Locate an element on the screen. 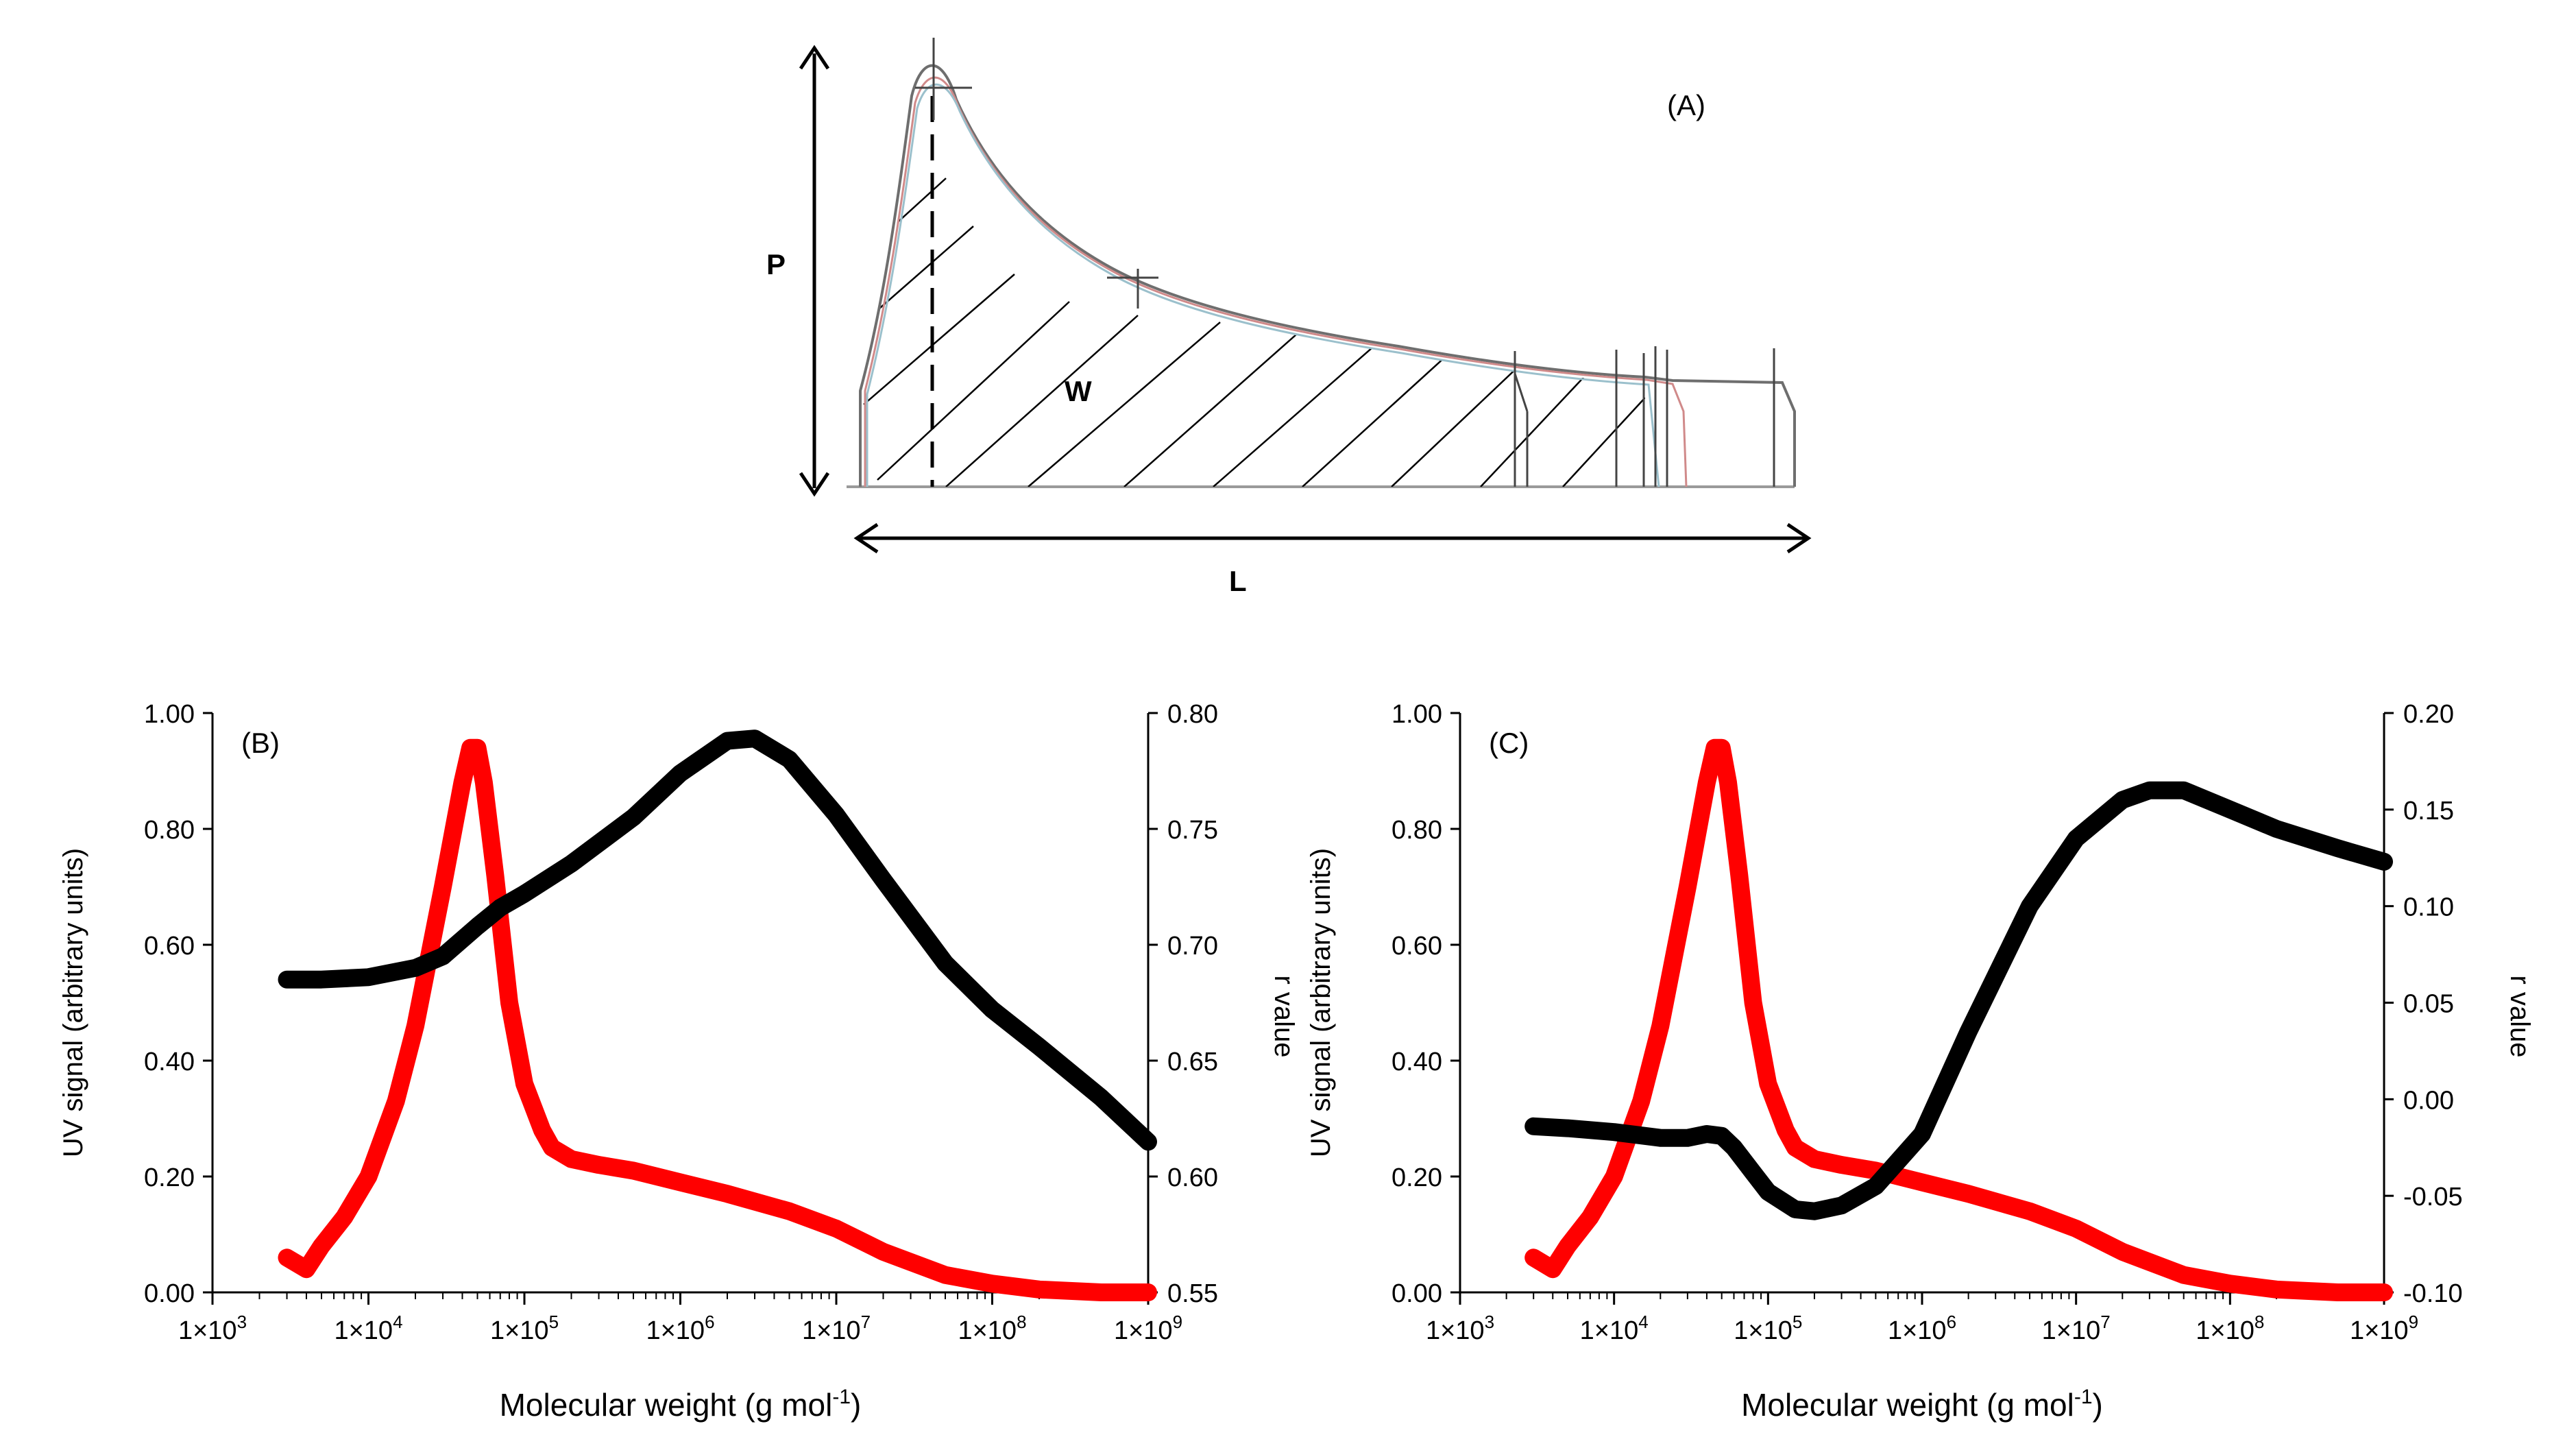 The width and height of the screenshot is (2576, 1448). y-right-tick-label: 0.05 is located at coordinates (2428, 1004).